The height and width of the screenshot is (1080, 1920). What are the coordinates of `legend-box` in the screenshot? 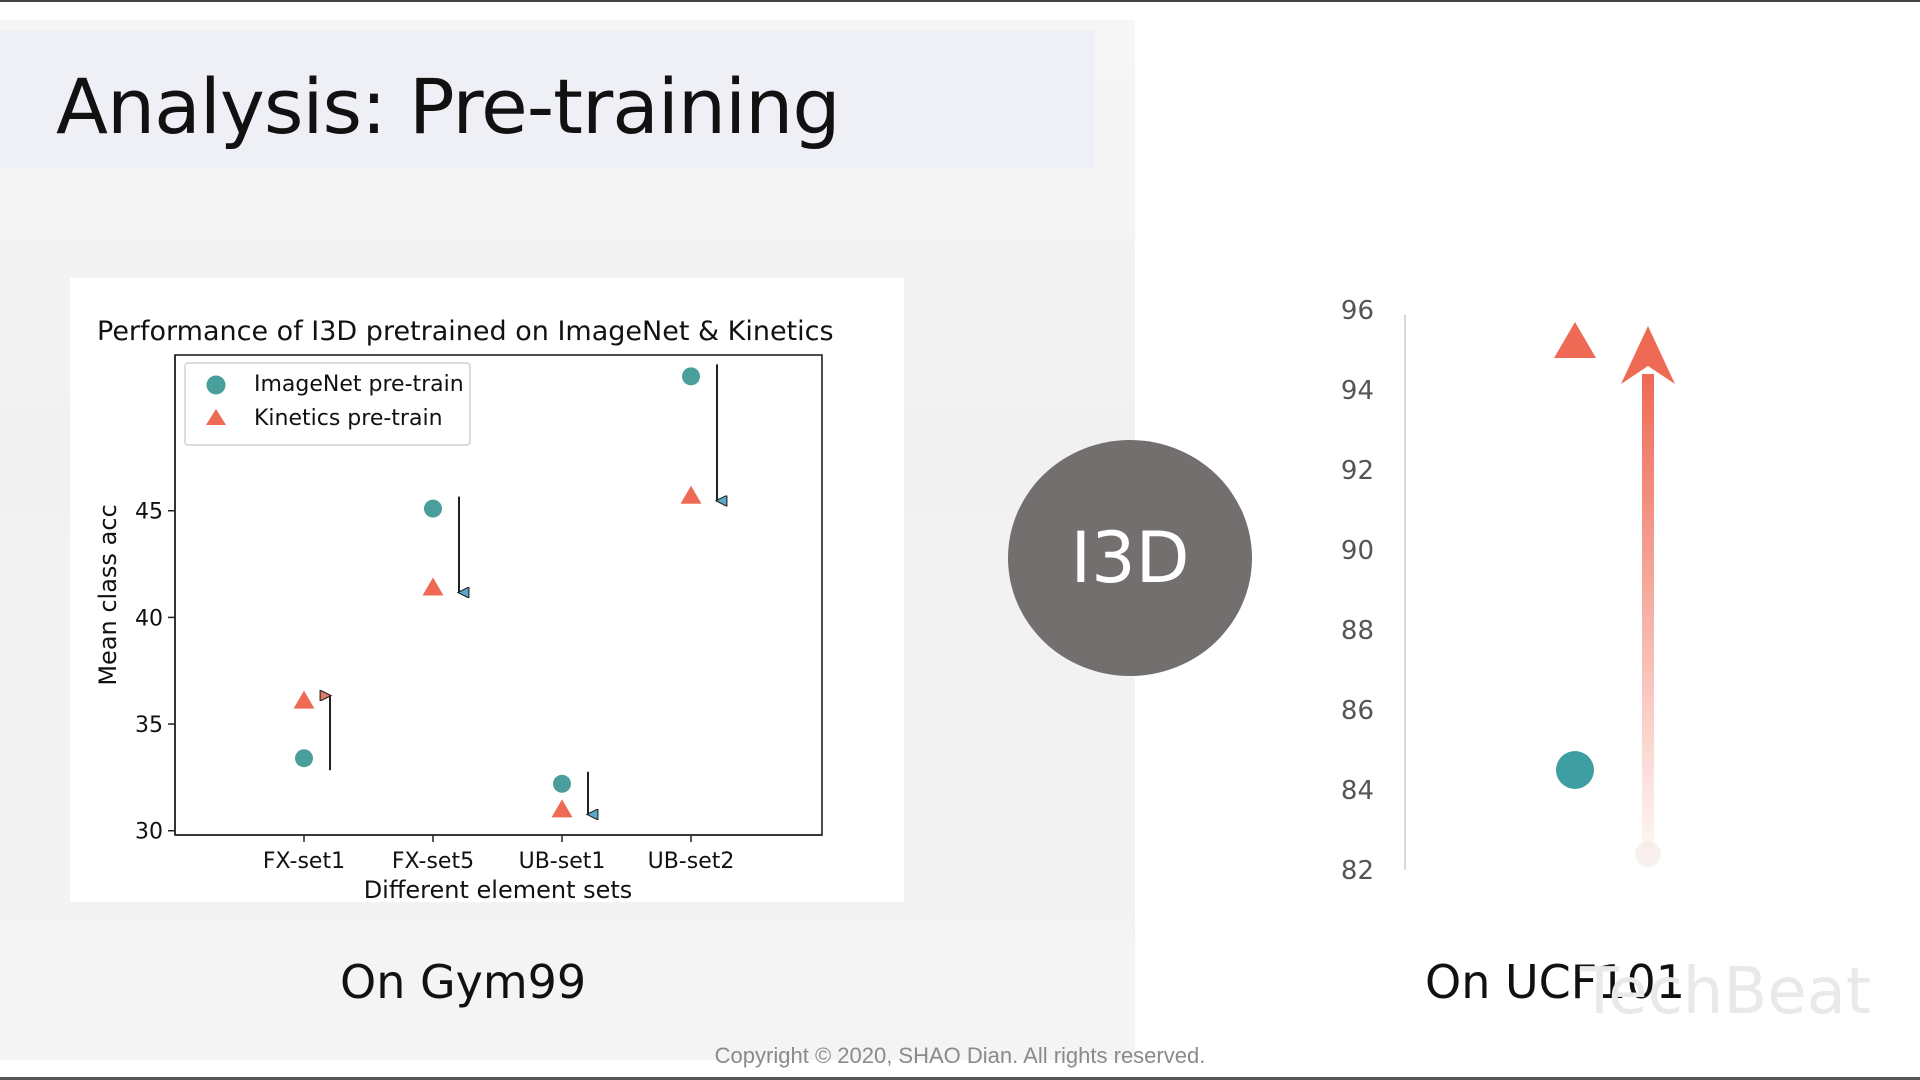 It's located at (327, 404).